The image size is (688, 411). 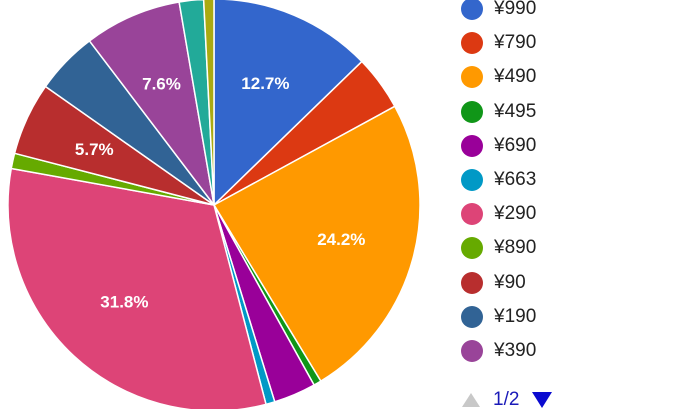 I want to click on legend-label: ¥190, so click(x=515, y=316).